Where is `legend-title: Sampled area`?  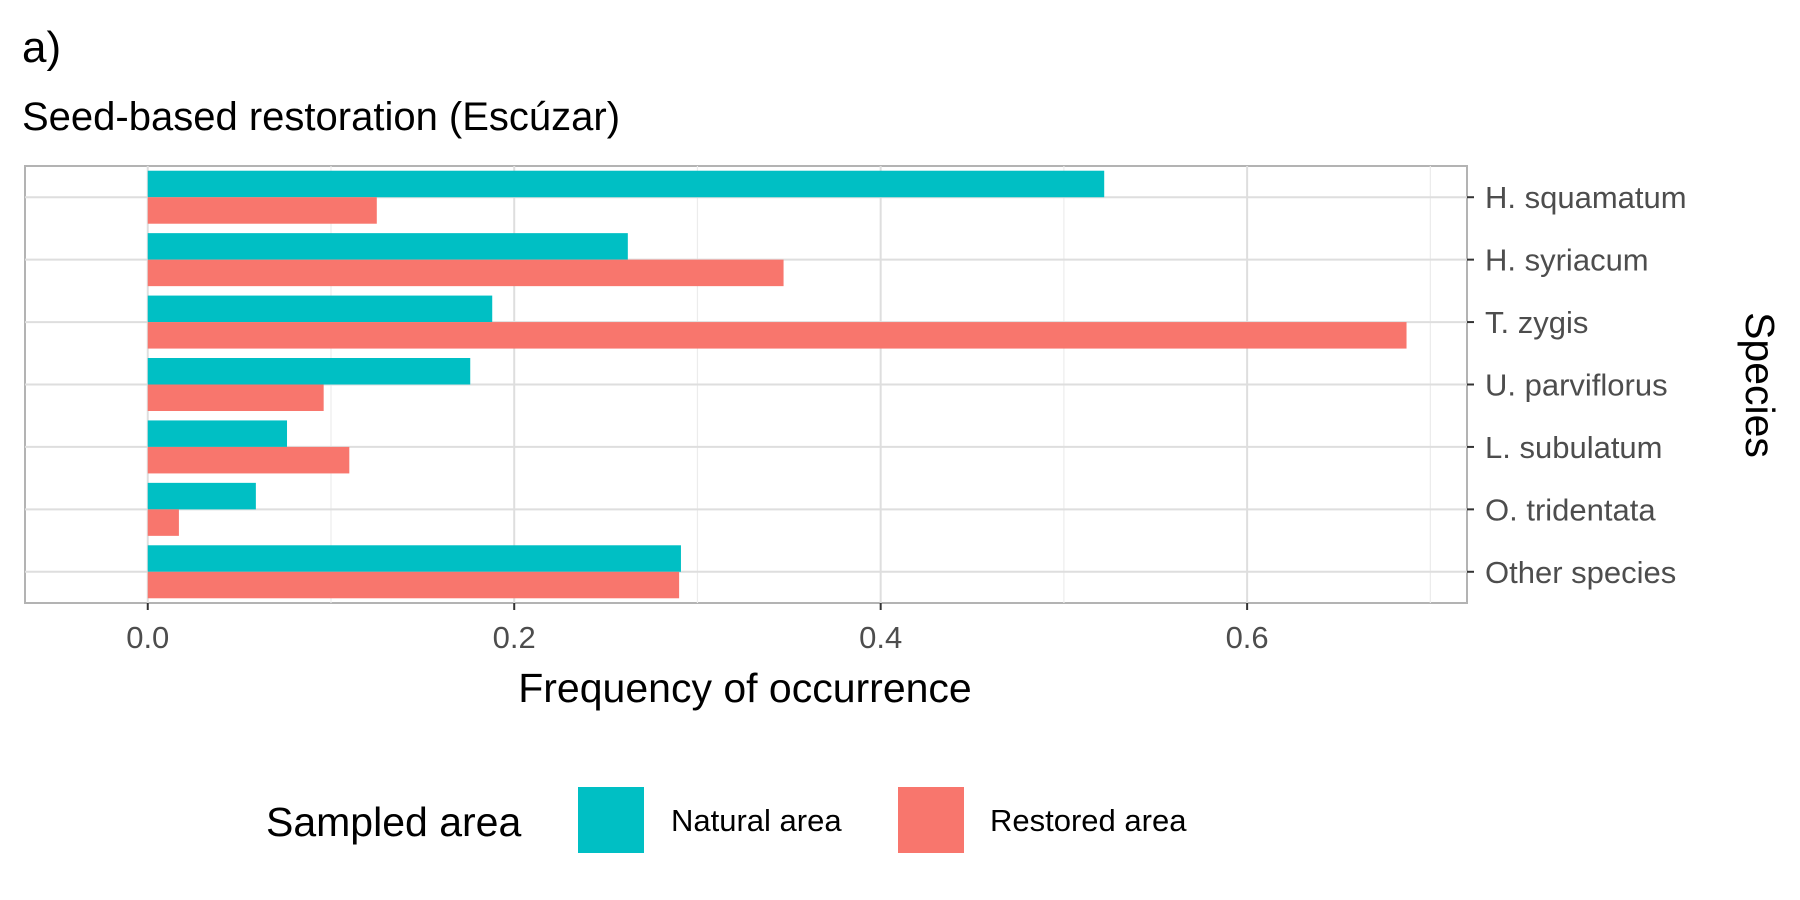
legend-title: Sampled area is located at coordinates (393, 822).